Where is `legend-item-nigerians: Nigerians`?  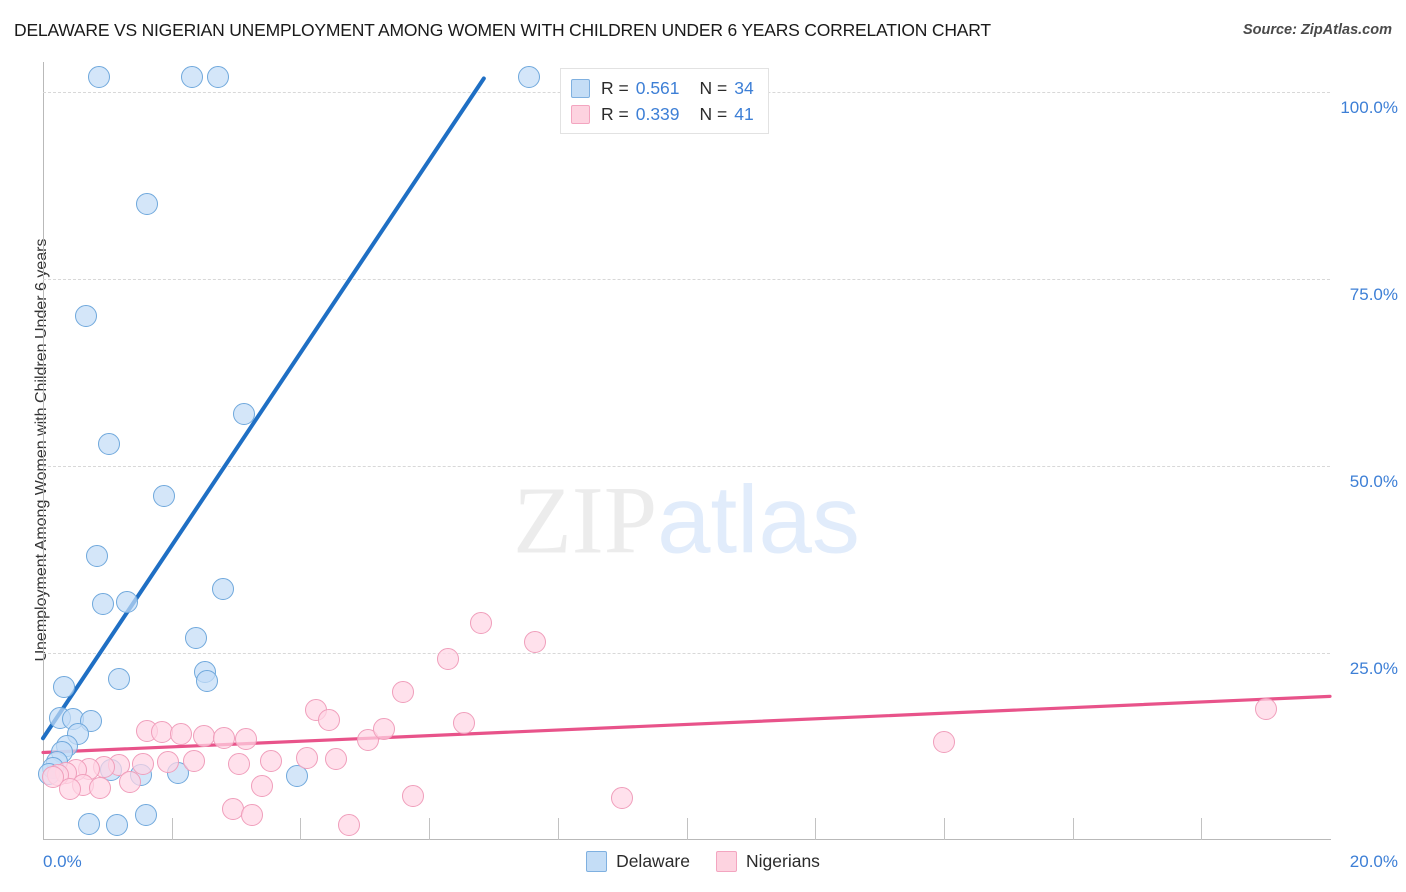 legend-item-nigerians: Nigerians is located at coordinates (768, 861).